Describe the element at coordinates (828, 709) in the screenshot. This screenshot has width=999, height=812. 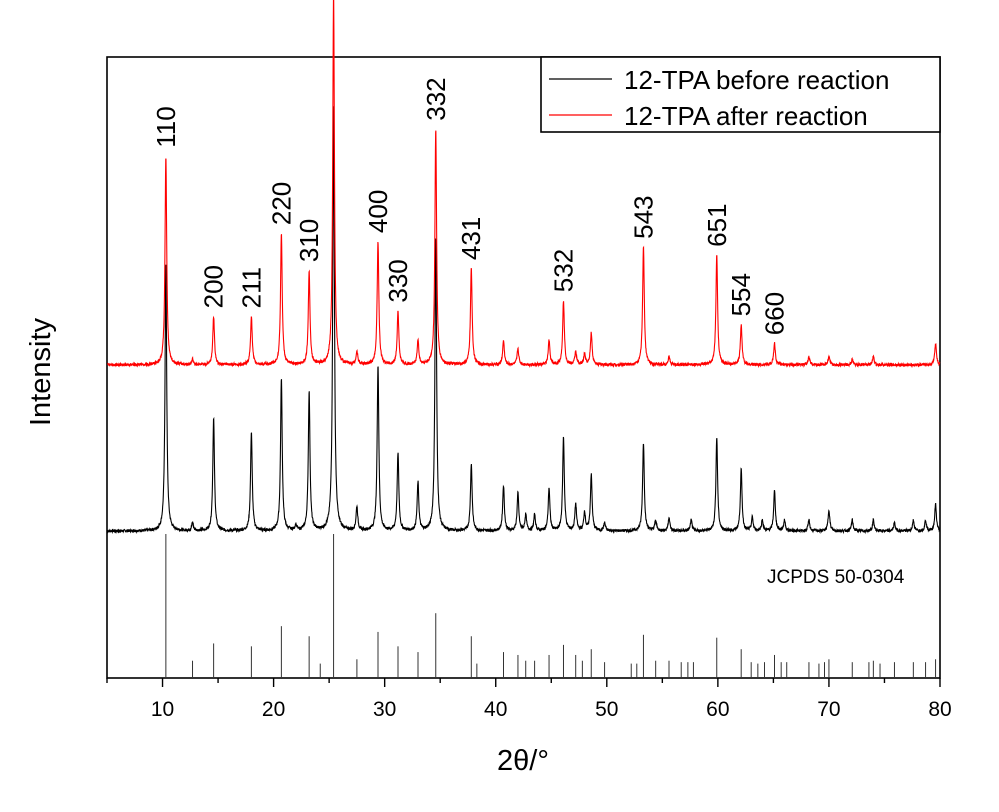
I see `x-tick-label-70: 70` at that location.